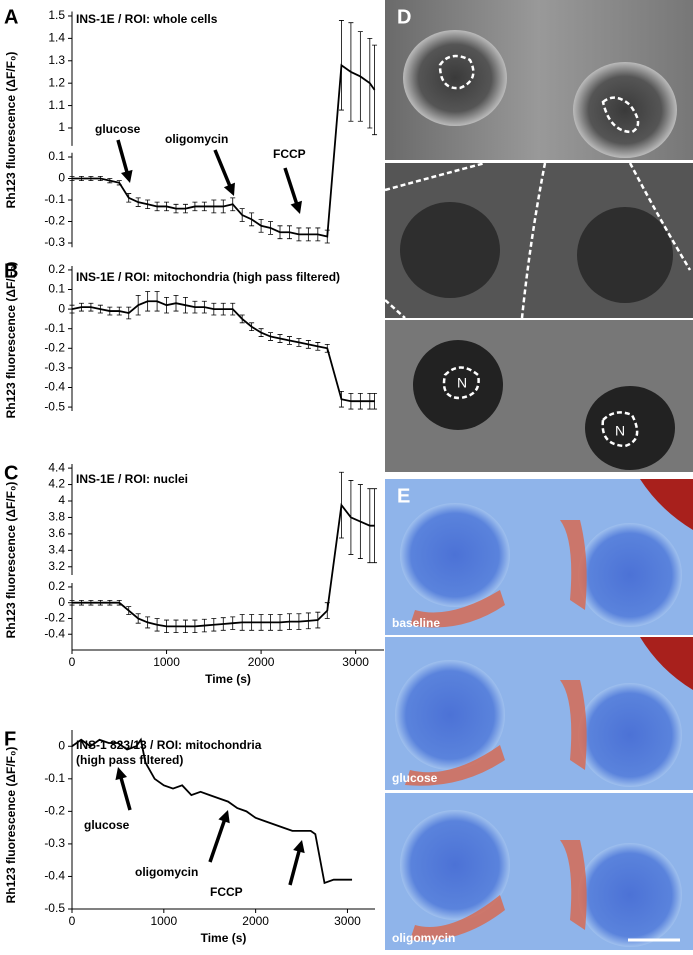 This screenshot has width=693, height=955. What do you see at coordinates (10, 739) in the screenshot?
I see `panel-label: F` at bounding box center [10, 739].